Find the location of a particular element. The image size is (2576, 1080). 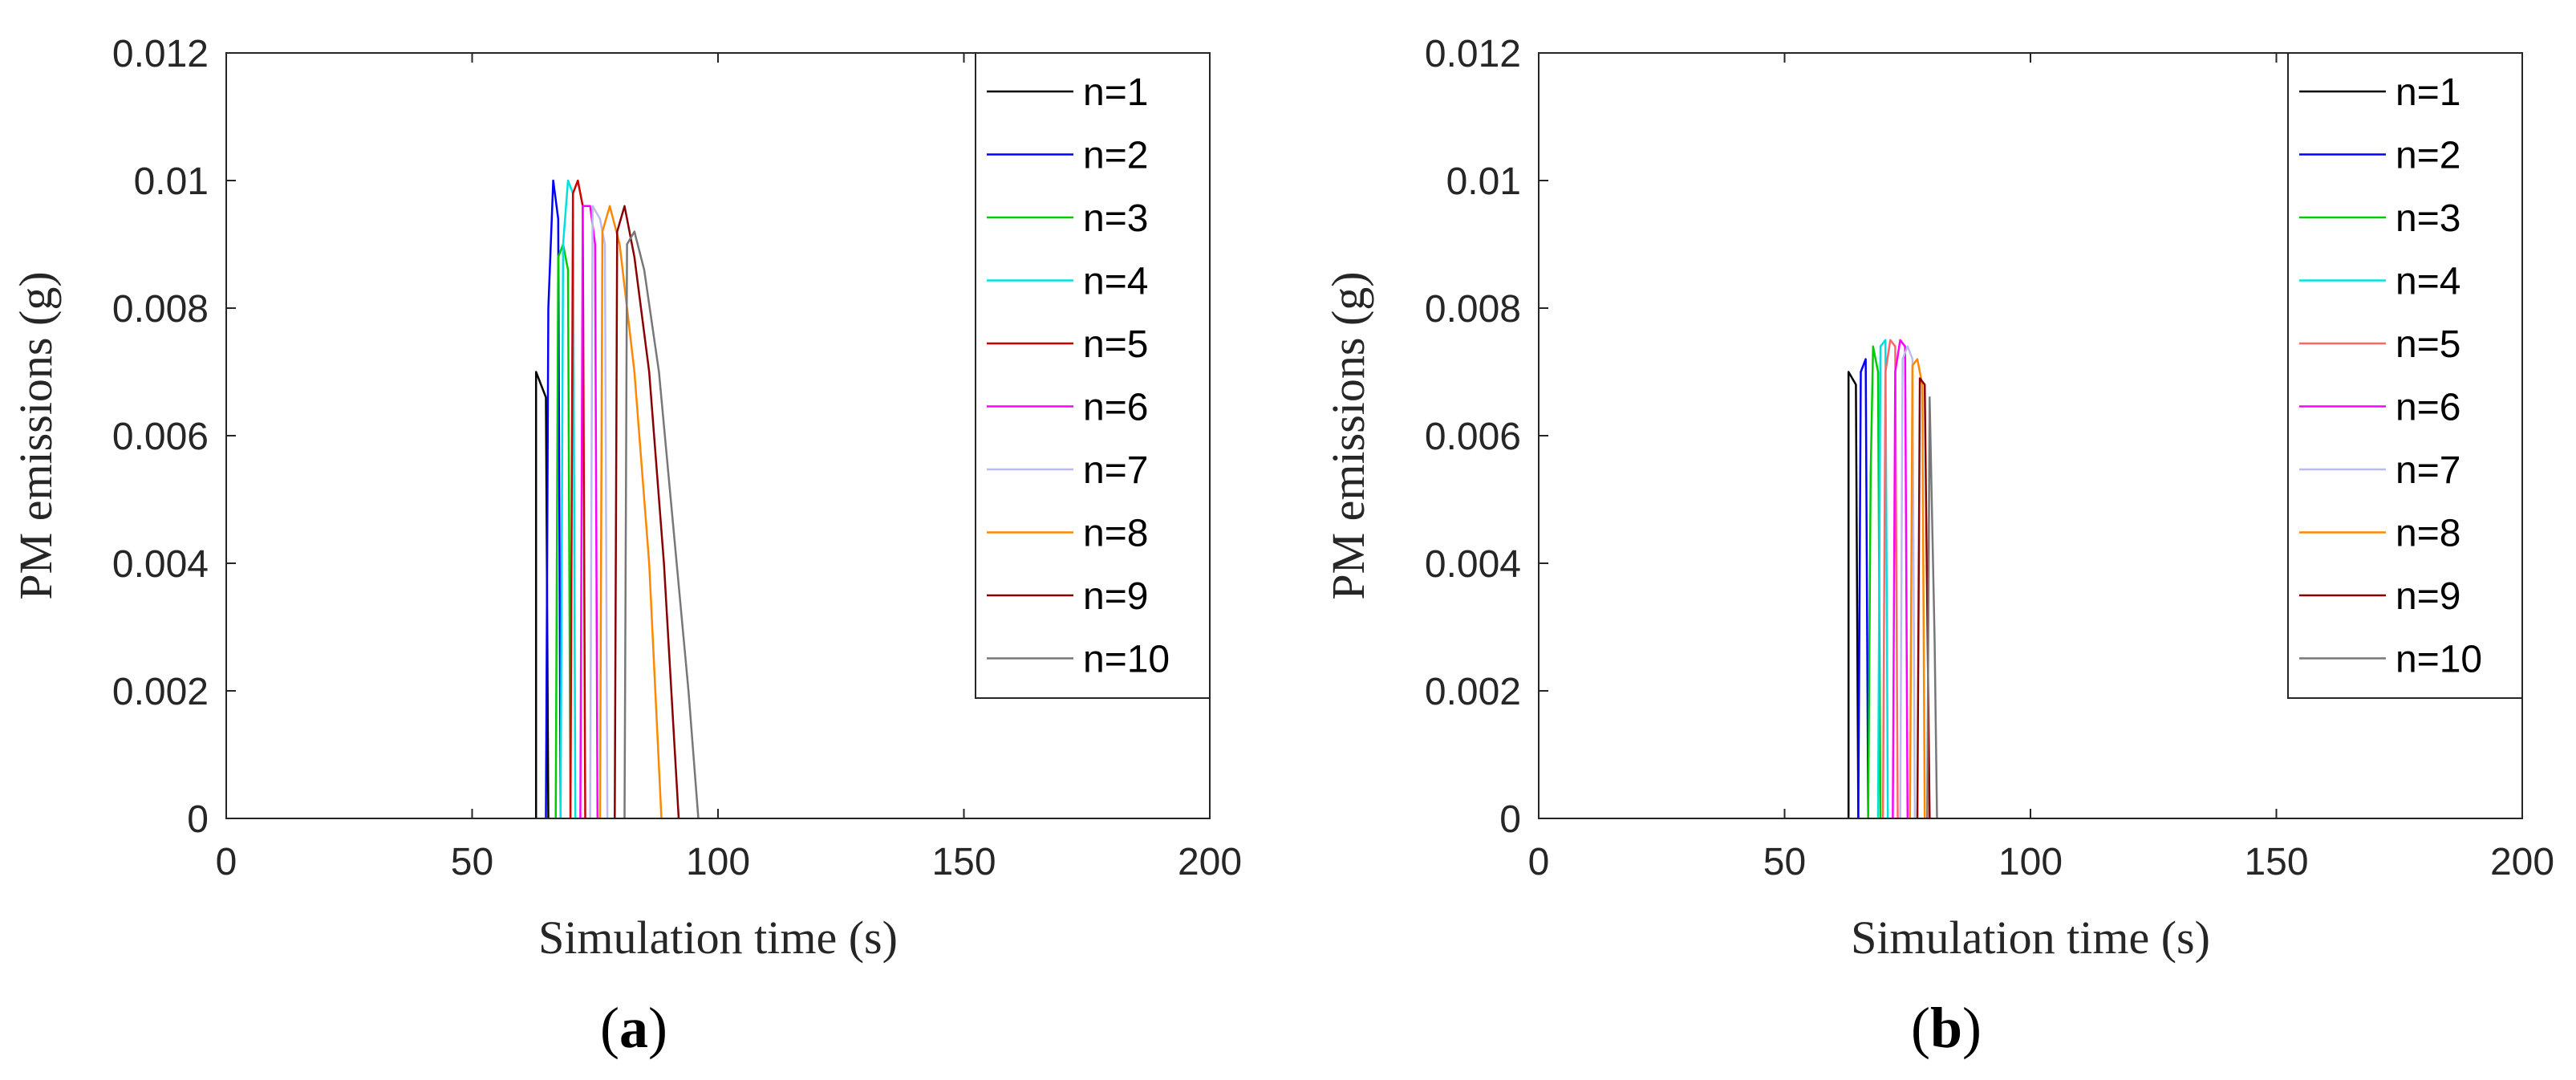

panel-label: (a) is located at coordinates (633, 1028).